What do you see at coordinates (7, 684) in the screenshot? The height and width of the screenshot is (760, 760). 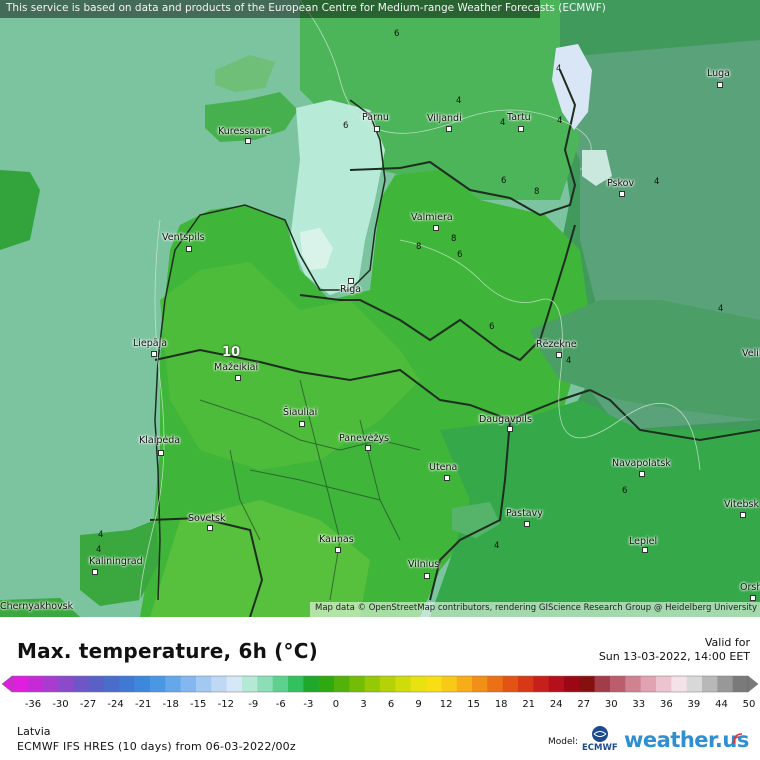 I see `scale-arrow-left` at bounding box center [7, 684].